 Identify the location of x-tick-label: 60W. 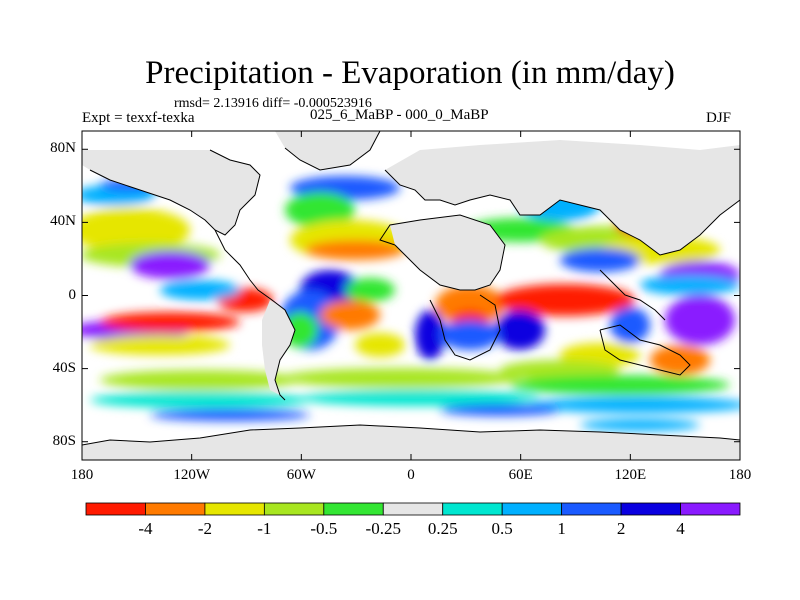
(301, 475).